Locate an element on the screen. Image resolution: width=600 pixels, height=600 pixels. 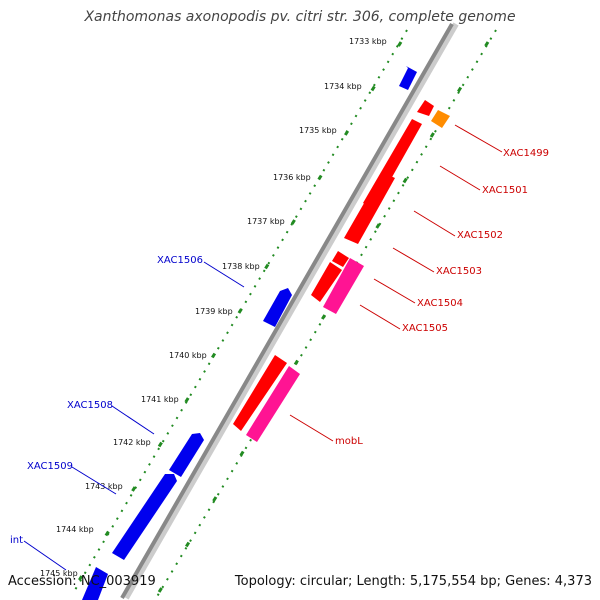
gene-label: XAC1509 is located at coordinates (50, 466).